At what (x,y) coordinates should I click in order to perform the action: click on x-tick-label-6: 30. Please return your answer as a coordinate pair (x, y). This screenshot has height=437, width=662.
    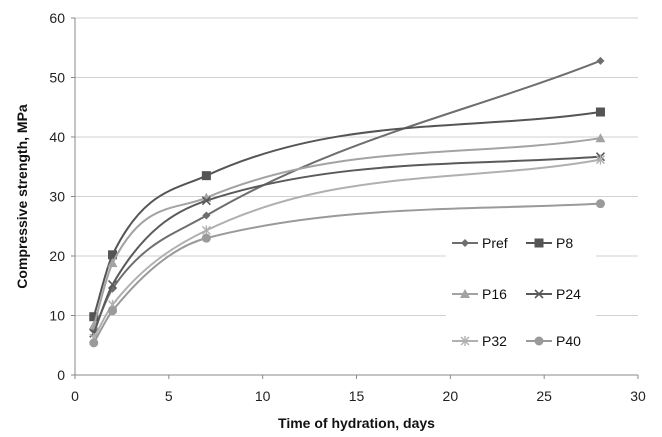
    Looking at the image, I should click on (638, 396).